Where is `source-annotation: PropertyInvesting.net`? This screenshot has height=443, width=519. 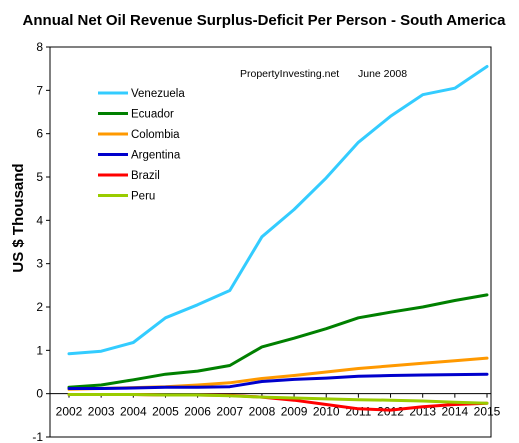 source-annotation: PropertyInvesting.net is located at coordinates (289, 74).